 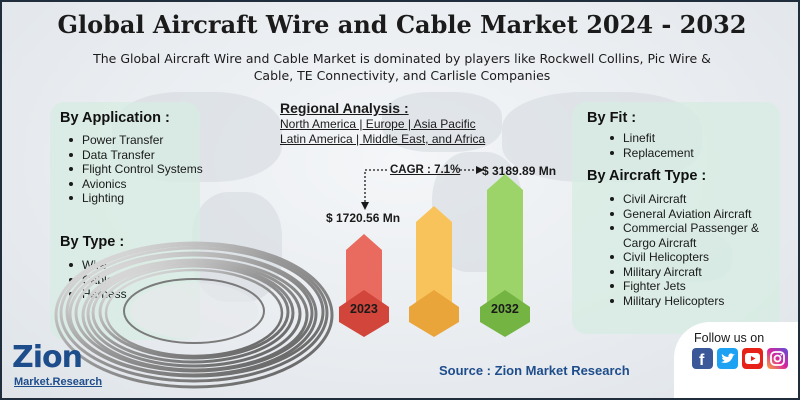 I want to click on by-application-heading: By Application :, so click(x=115, y=118).